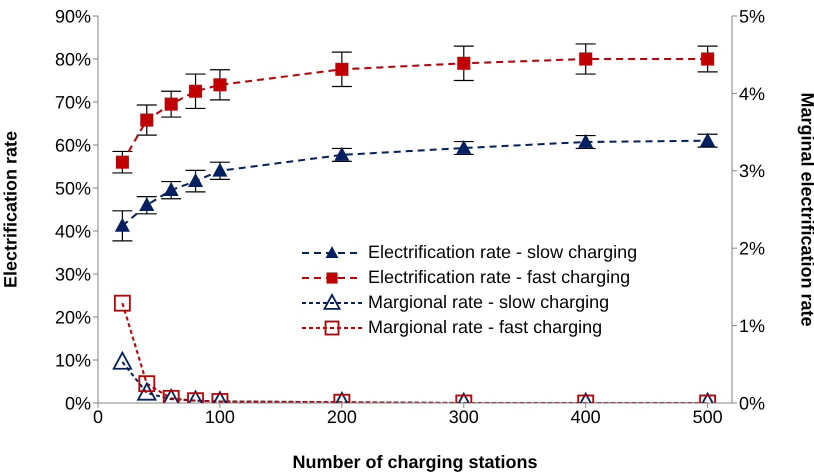 The image size is (814, 476). What do you see at coordinates (219, 416) in the screenshot?
I see `x-tick-label: 100` at bounding box center [219, 416].